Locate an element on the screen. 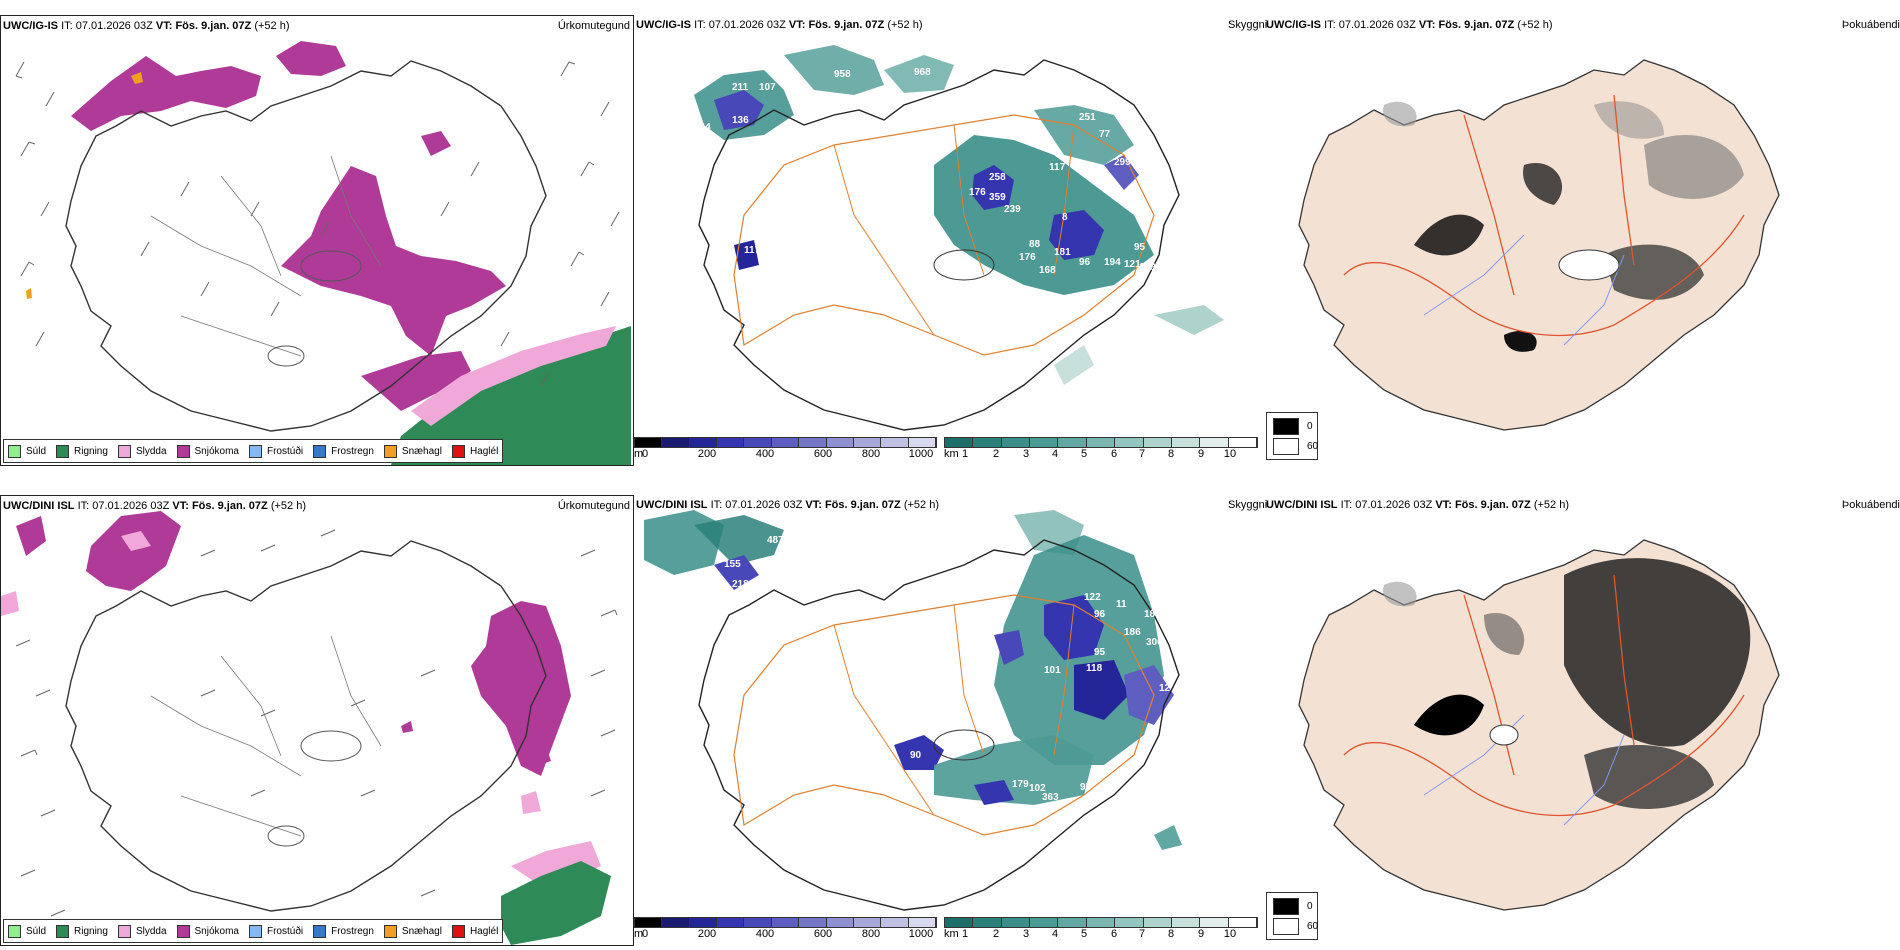  svg-text: 487 is located at coordinates (775, 540).